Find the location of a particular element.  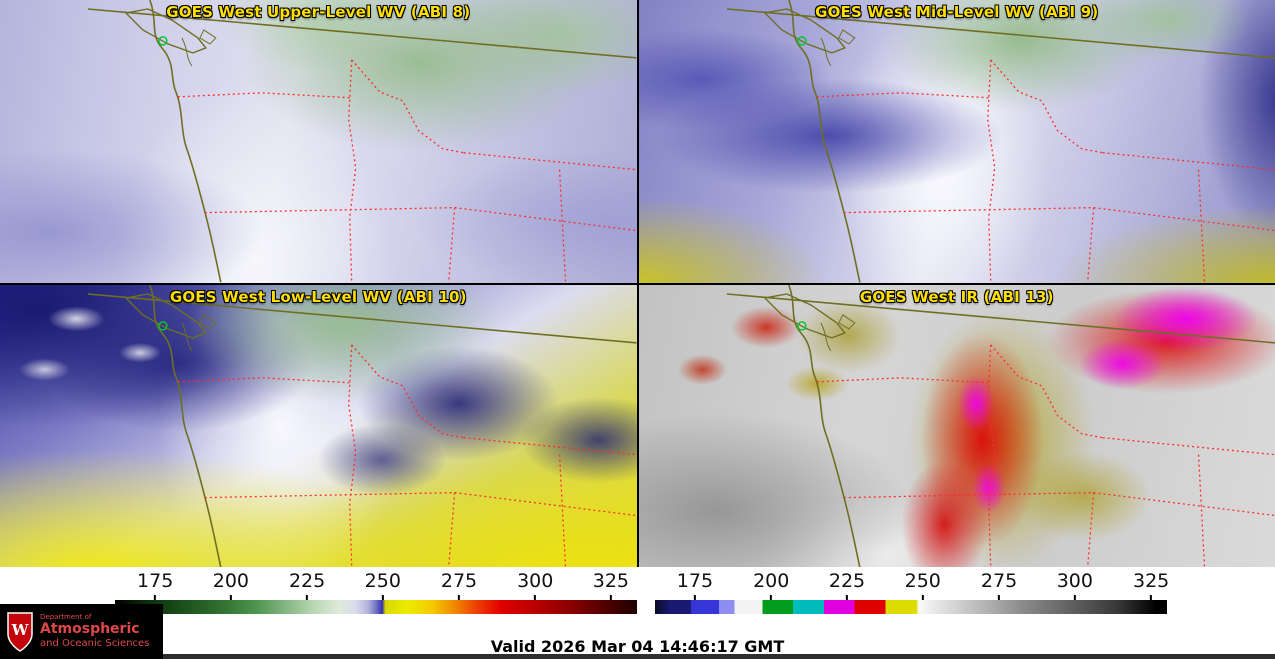

panel-title: GOES West Low-Level WV (ABI 10) is located at coordinates (318, 296).